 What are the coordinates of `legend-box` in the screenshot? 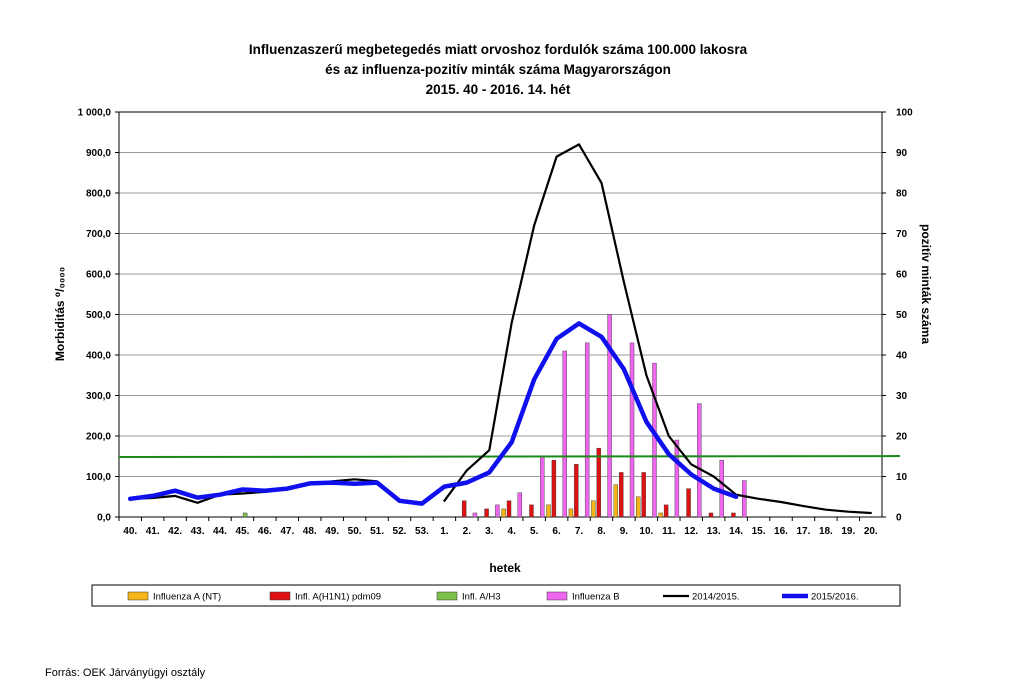 It's located at (496, 595).